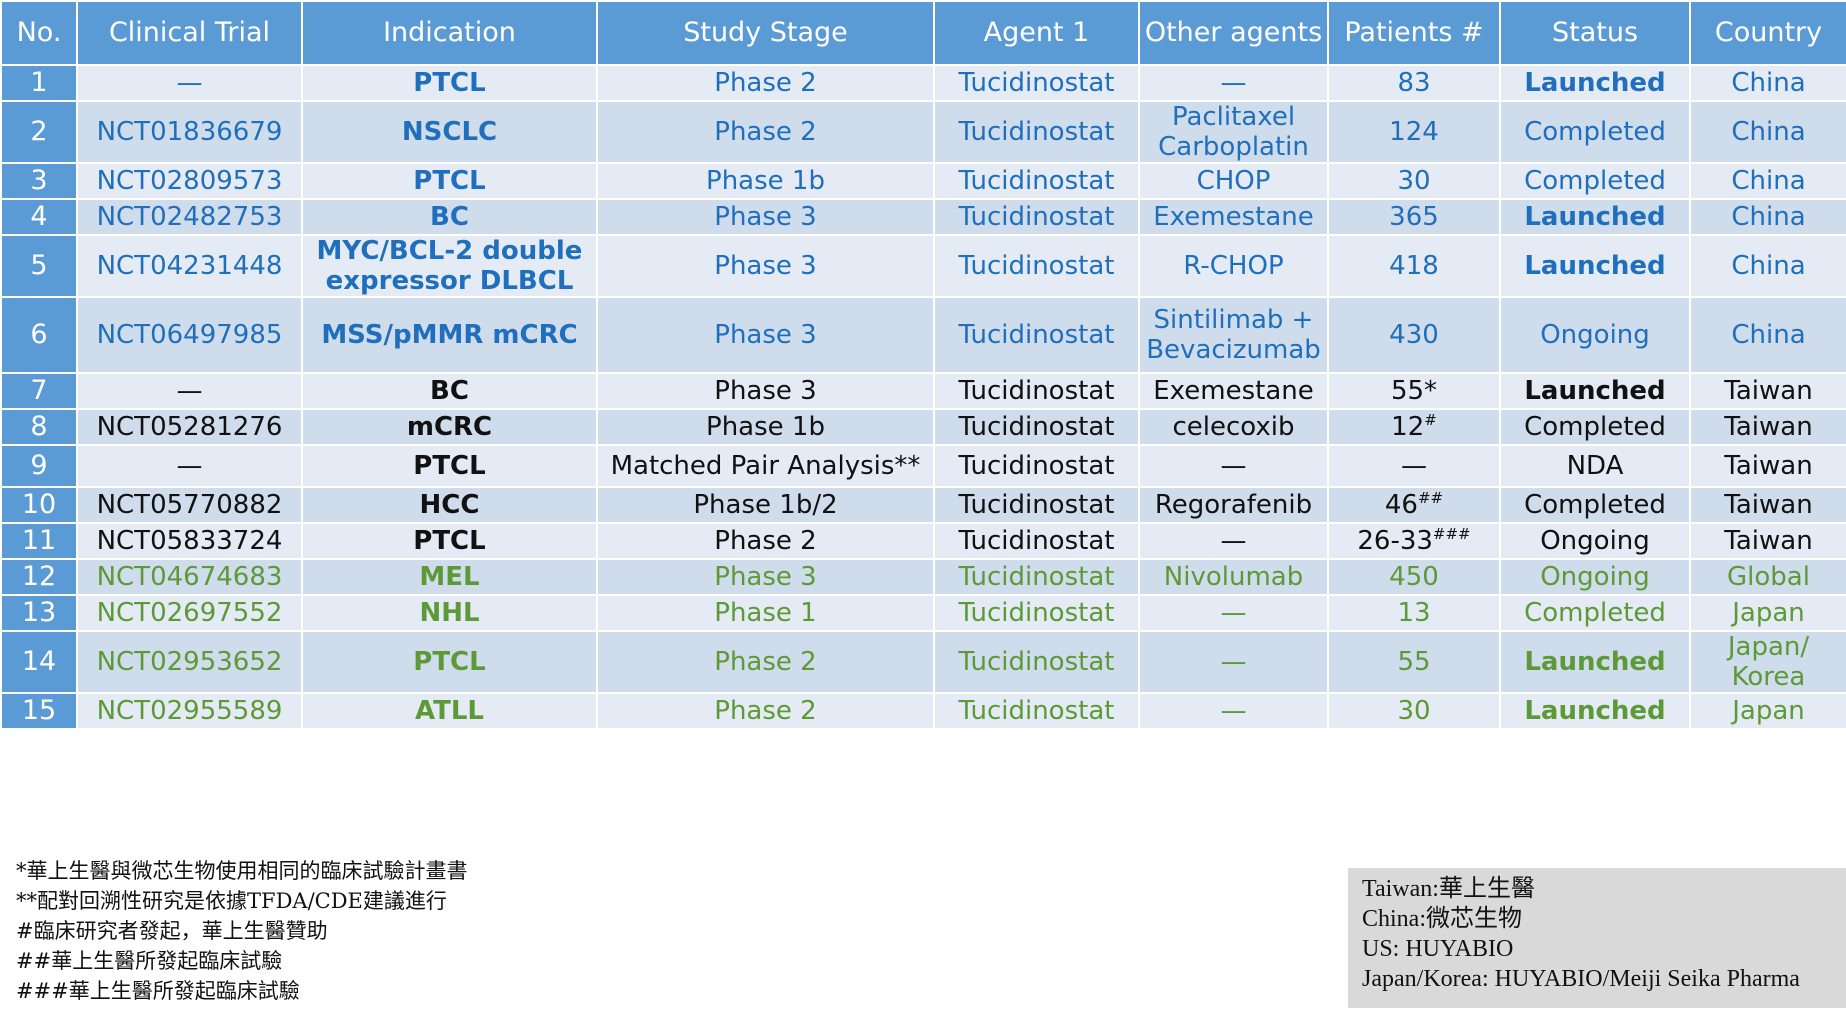  I want to click on cell-clinical-trial: NCT02697552, so click(189, 613).